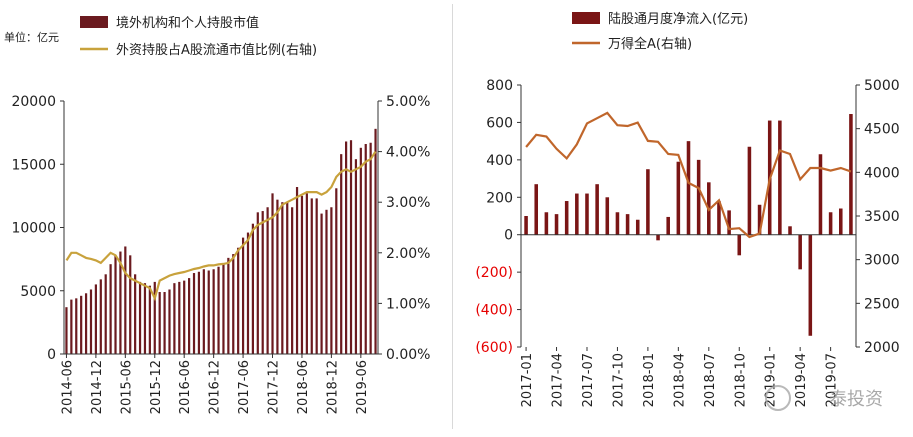 Image resolution: width=913 pixels, height=437 pixels. What do you see at coordinates (882, 130) in the screenshot?
I see `right-y2-tick-label: 4500` at bounding box center [882, 130].